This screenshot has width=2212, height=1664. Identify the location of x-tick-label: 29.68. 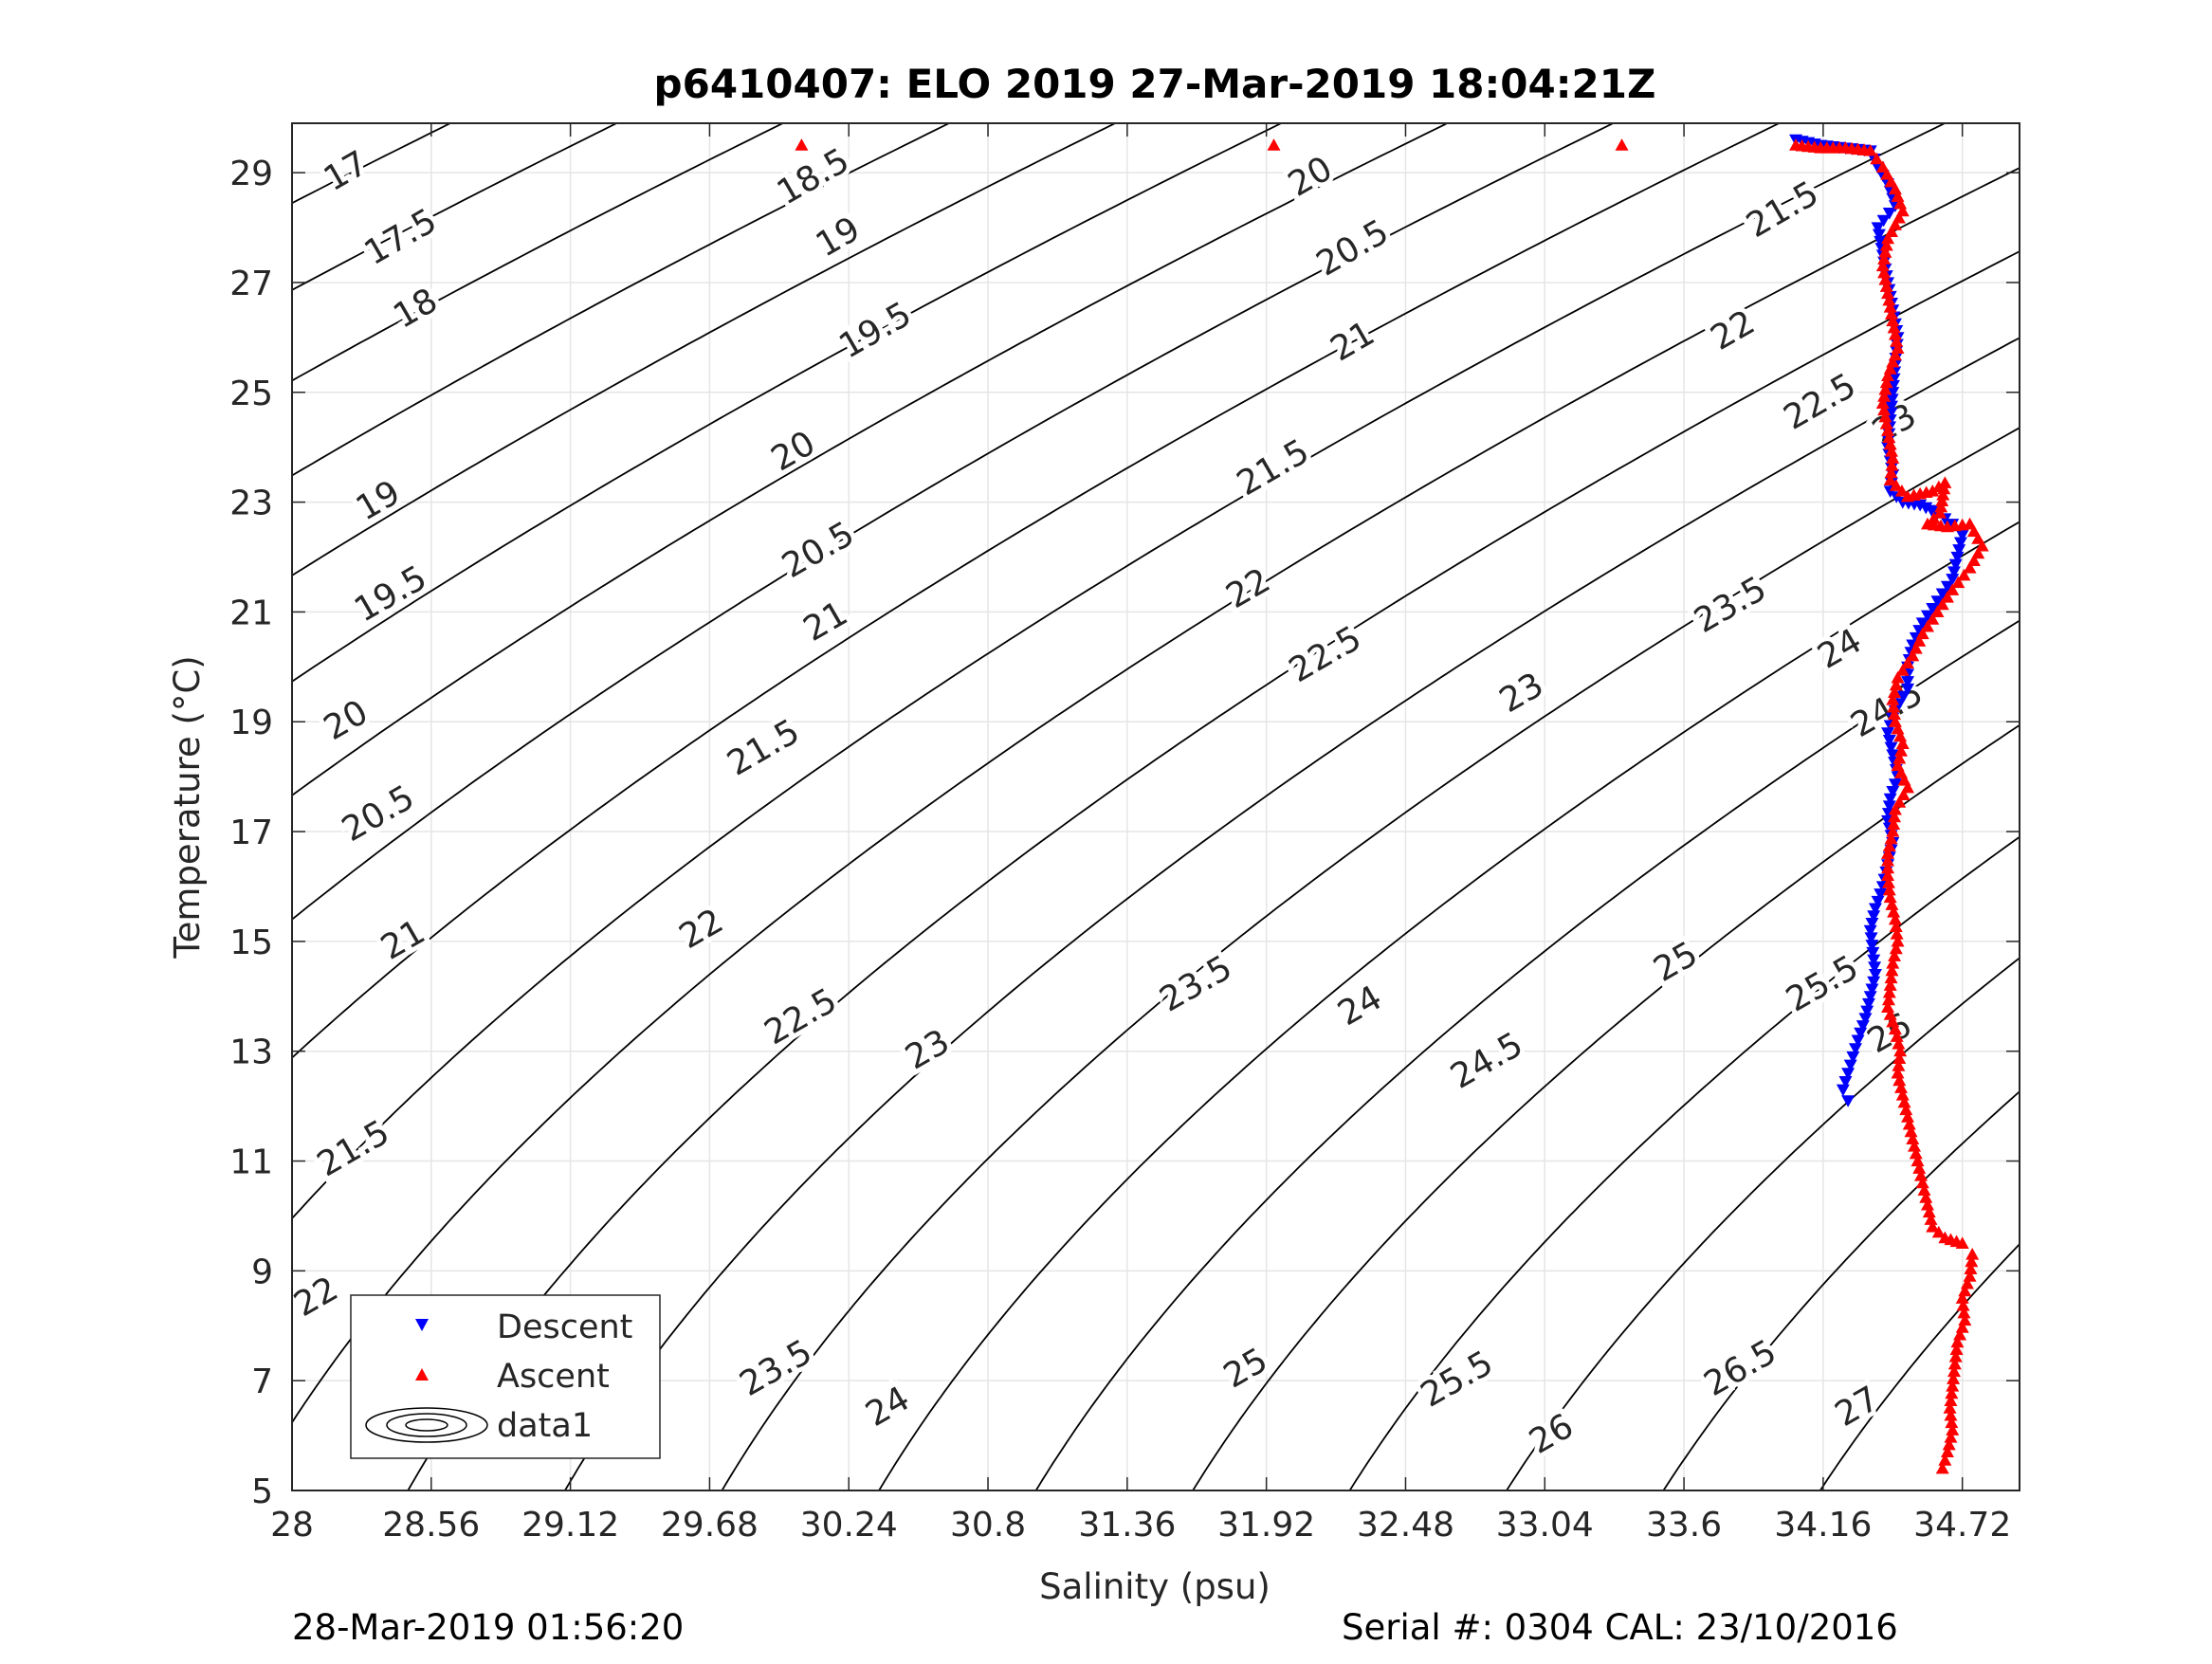
(710, 1525).